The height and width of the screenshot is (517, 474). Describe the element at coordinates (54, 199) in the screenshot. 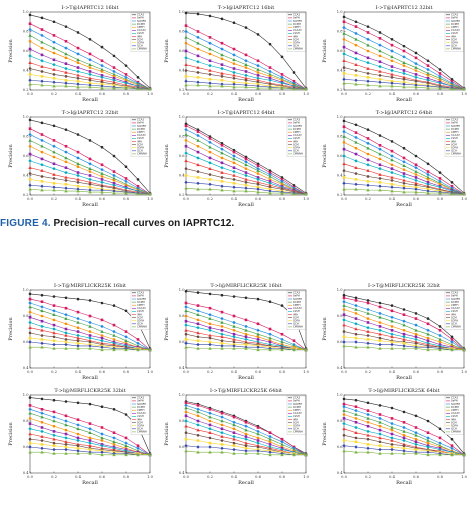

I see `x-tick-label: 0.2` at that location.